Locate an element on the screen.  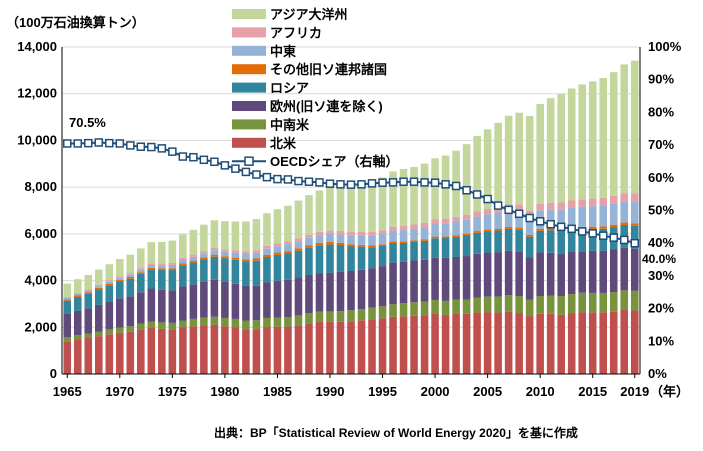
legend-label: 欧州(旧ソ連を除く) is located at coordinates (326, 106).